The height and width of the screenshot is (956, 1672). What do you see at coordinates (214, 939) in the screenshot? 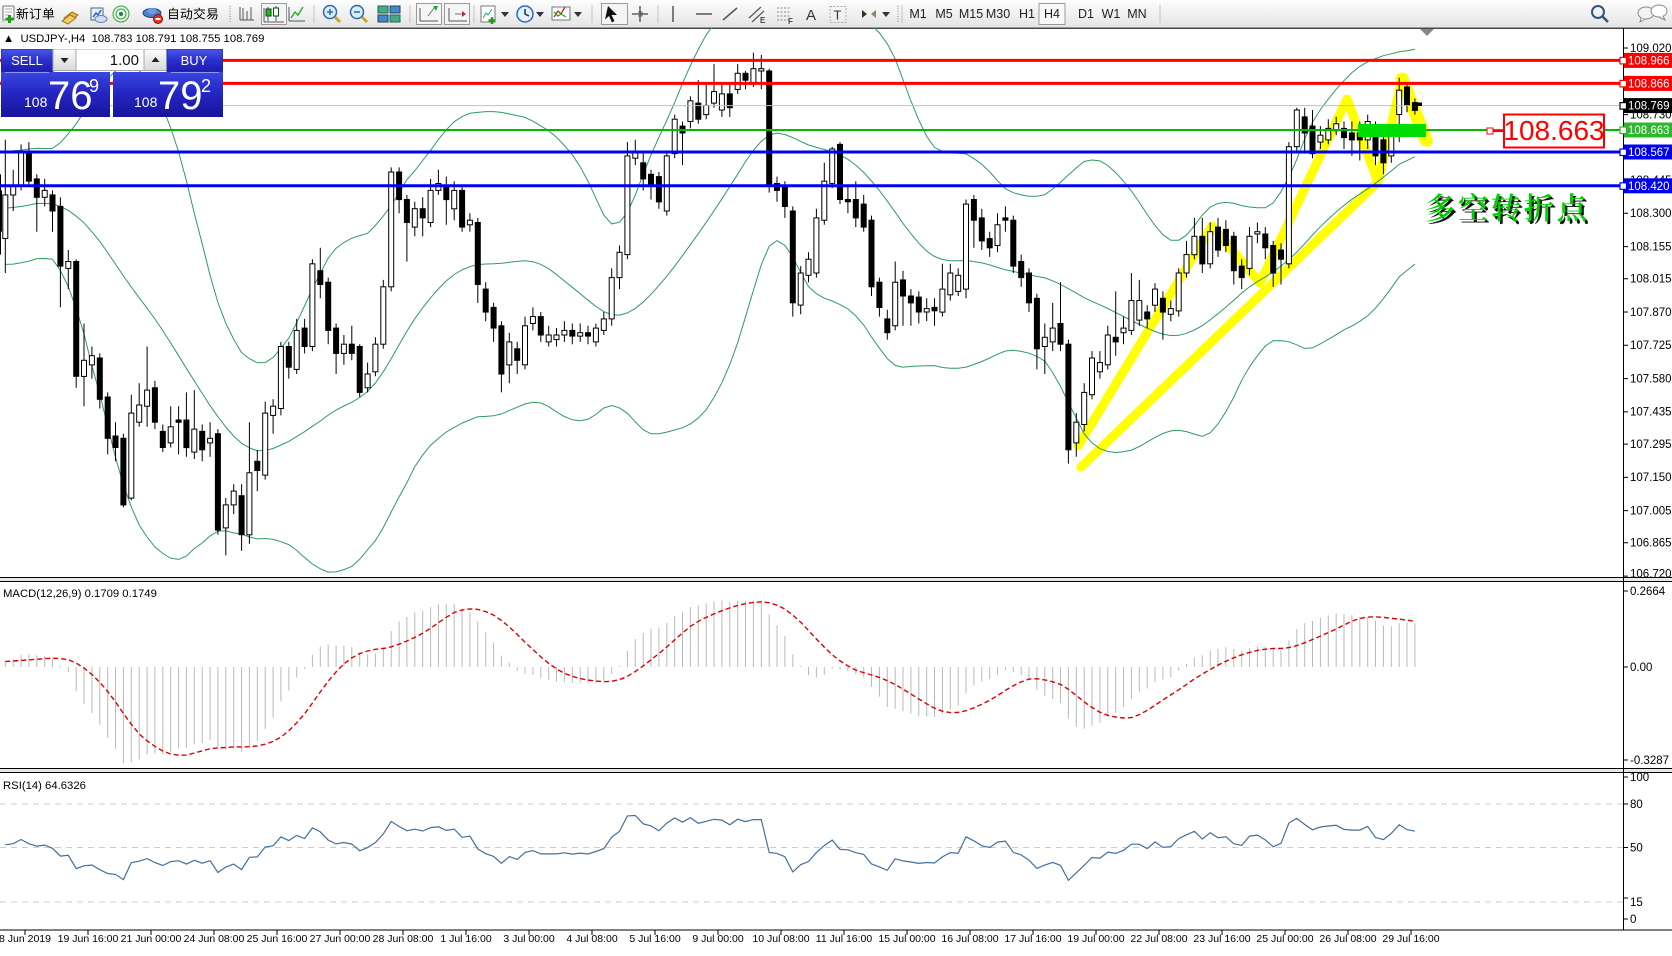
I see `svg-text: 24 Jun 08:00` at bounding box center [214, 939].